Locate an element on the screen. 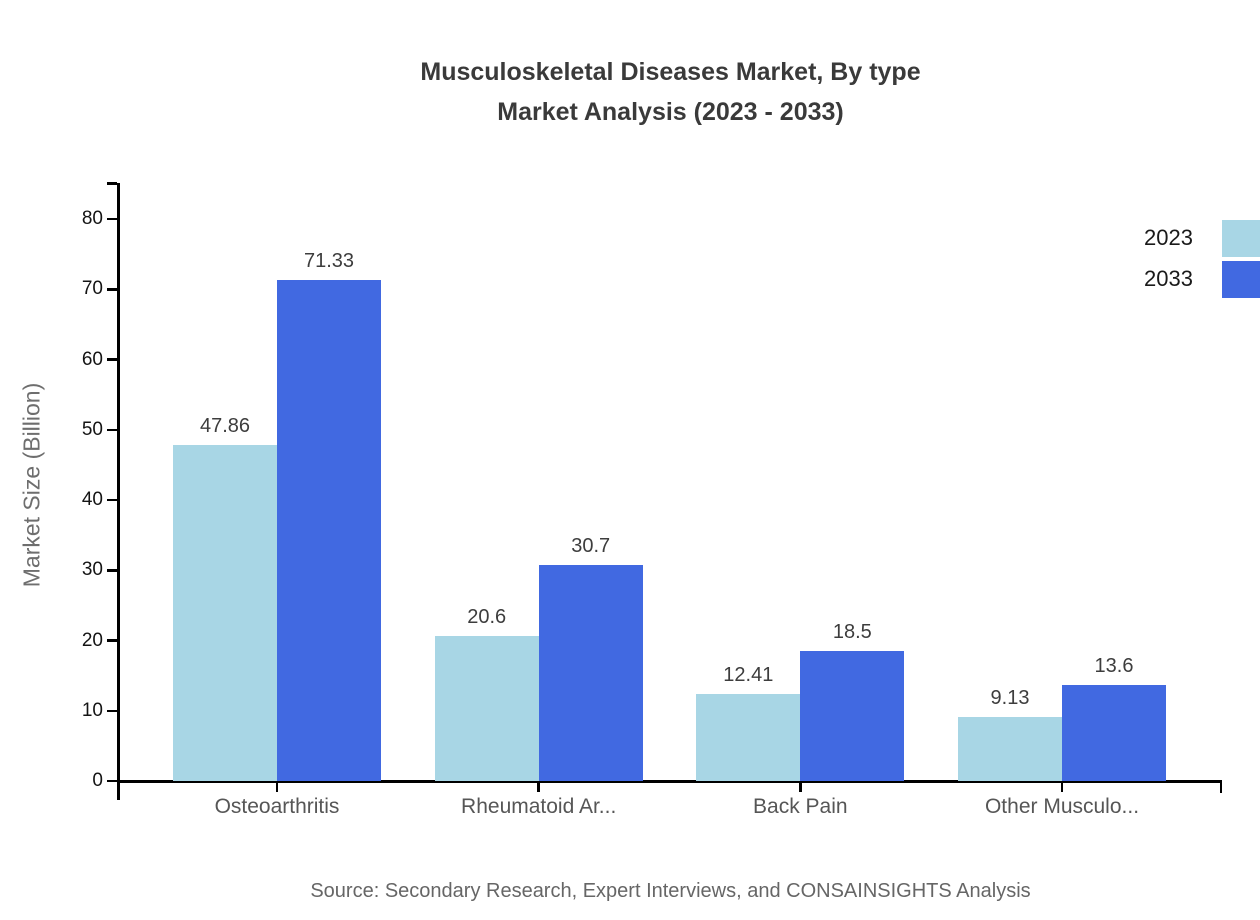 This screenshot has height=920, width=1260. legend-swatch-2033 is located at coordinates (1241, 279).